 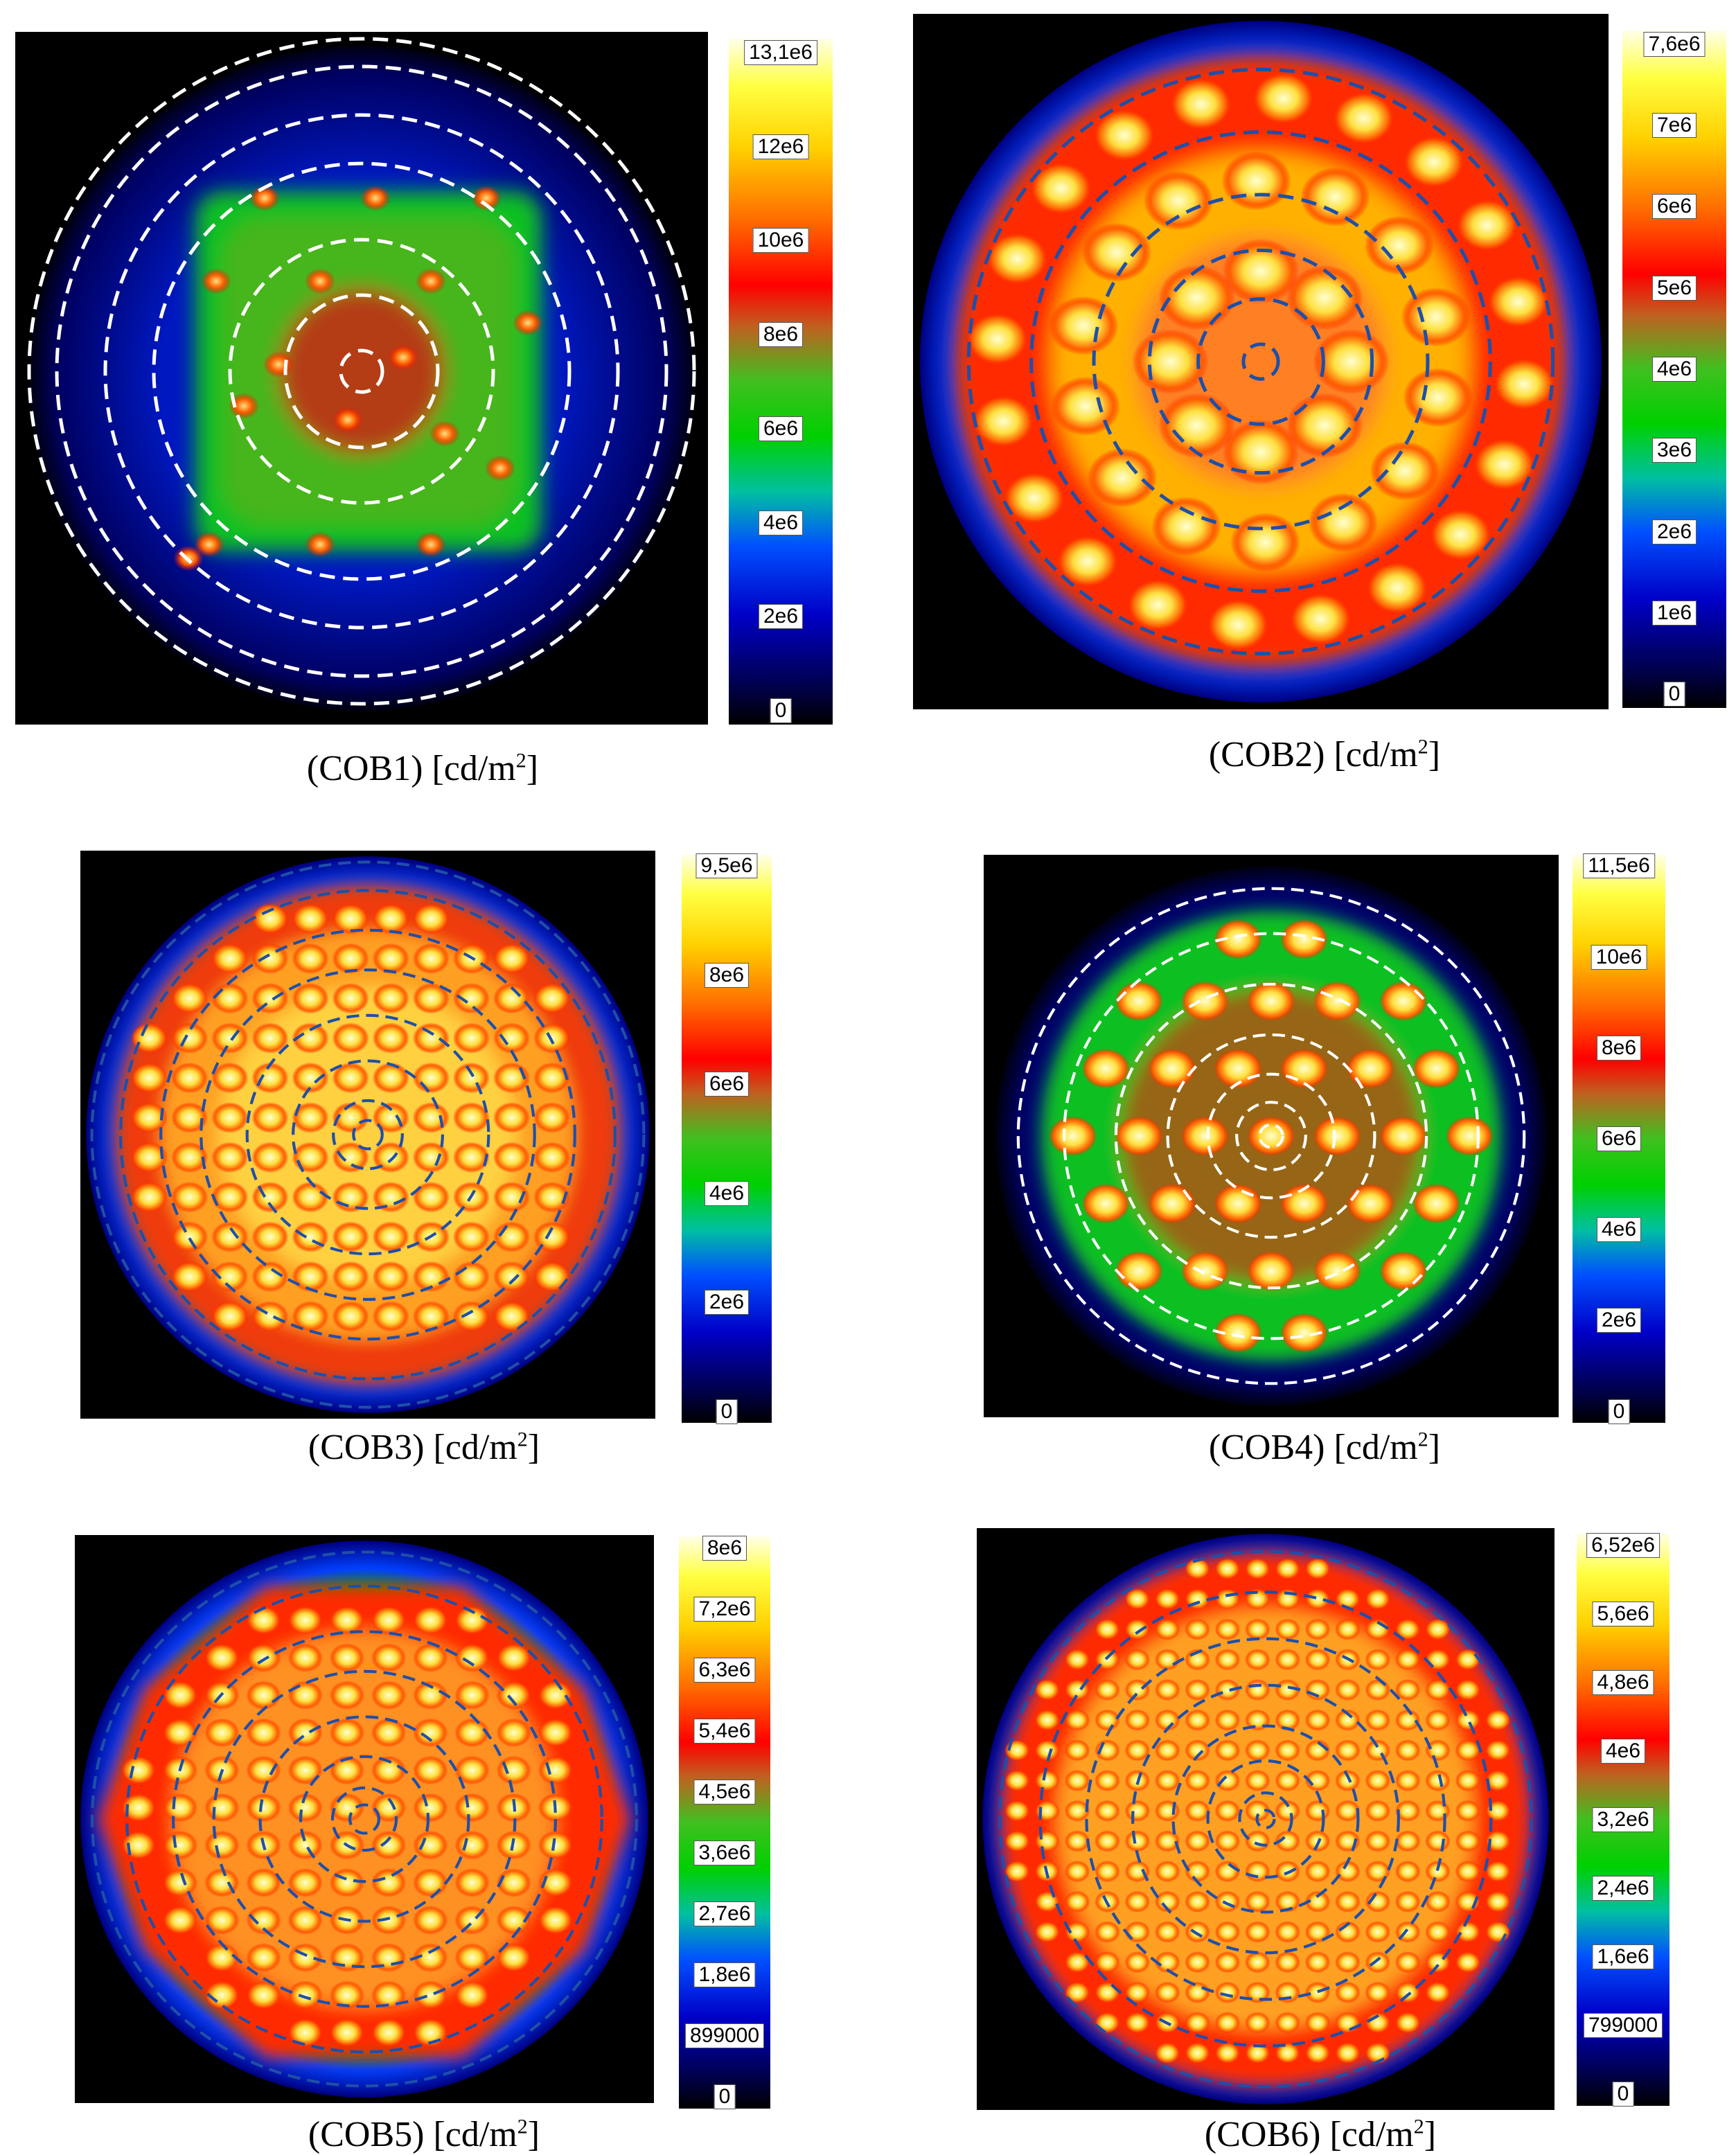 I want to click on colorbar-tick-label: 6e6, so click(x=1619, y=1139).